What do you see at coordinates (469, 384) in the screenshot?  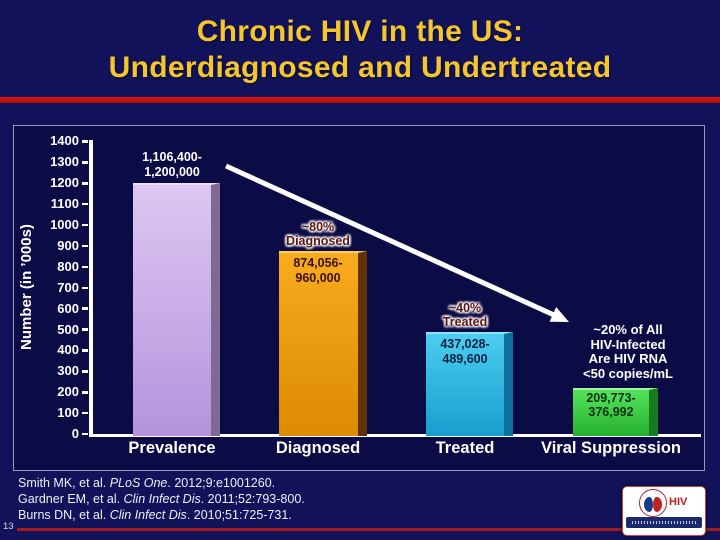 I see `bar-treated` at bounding box center [469, 384].